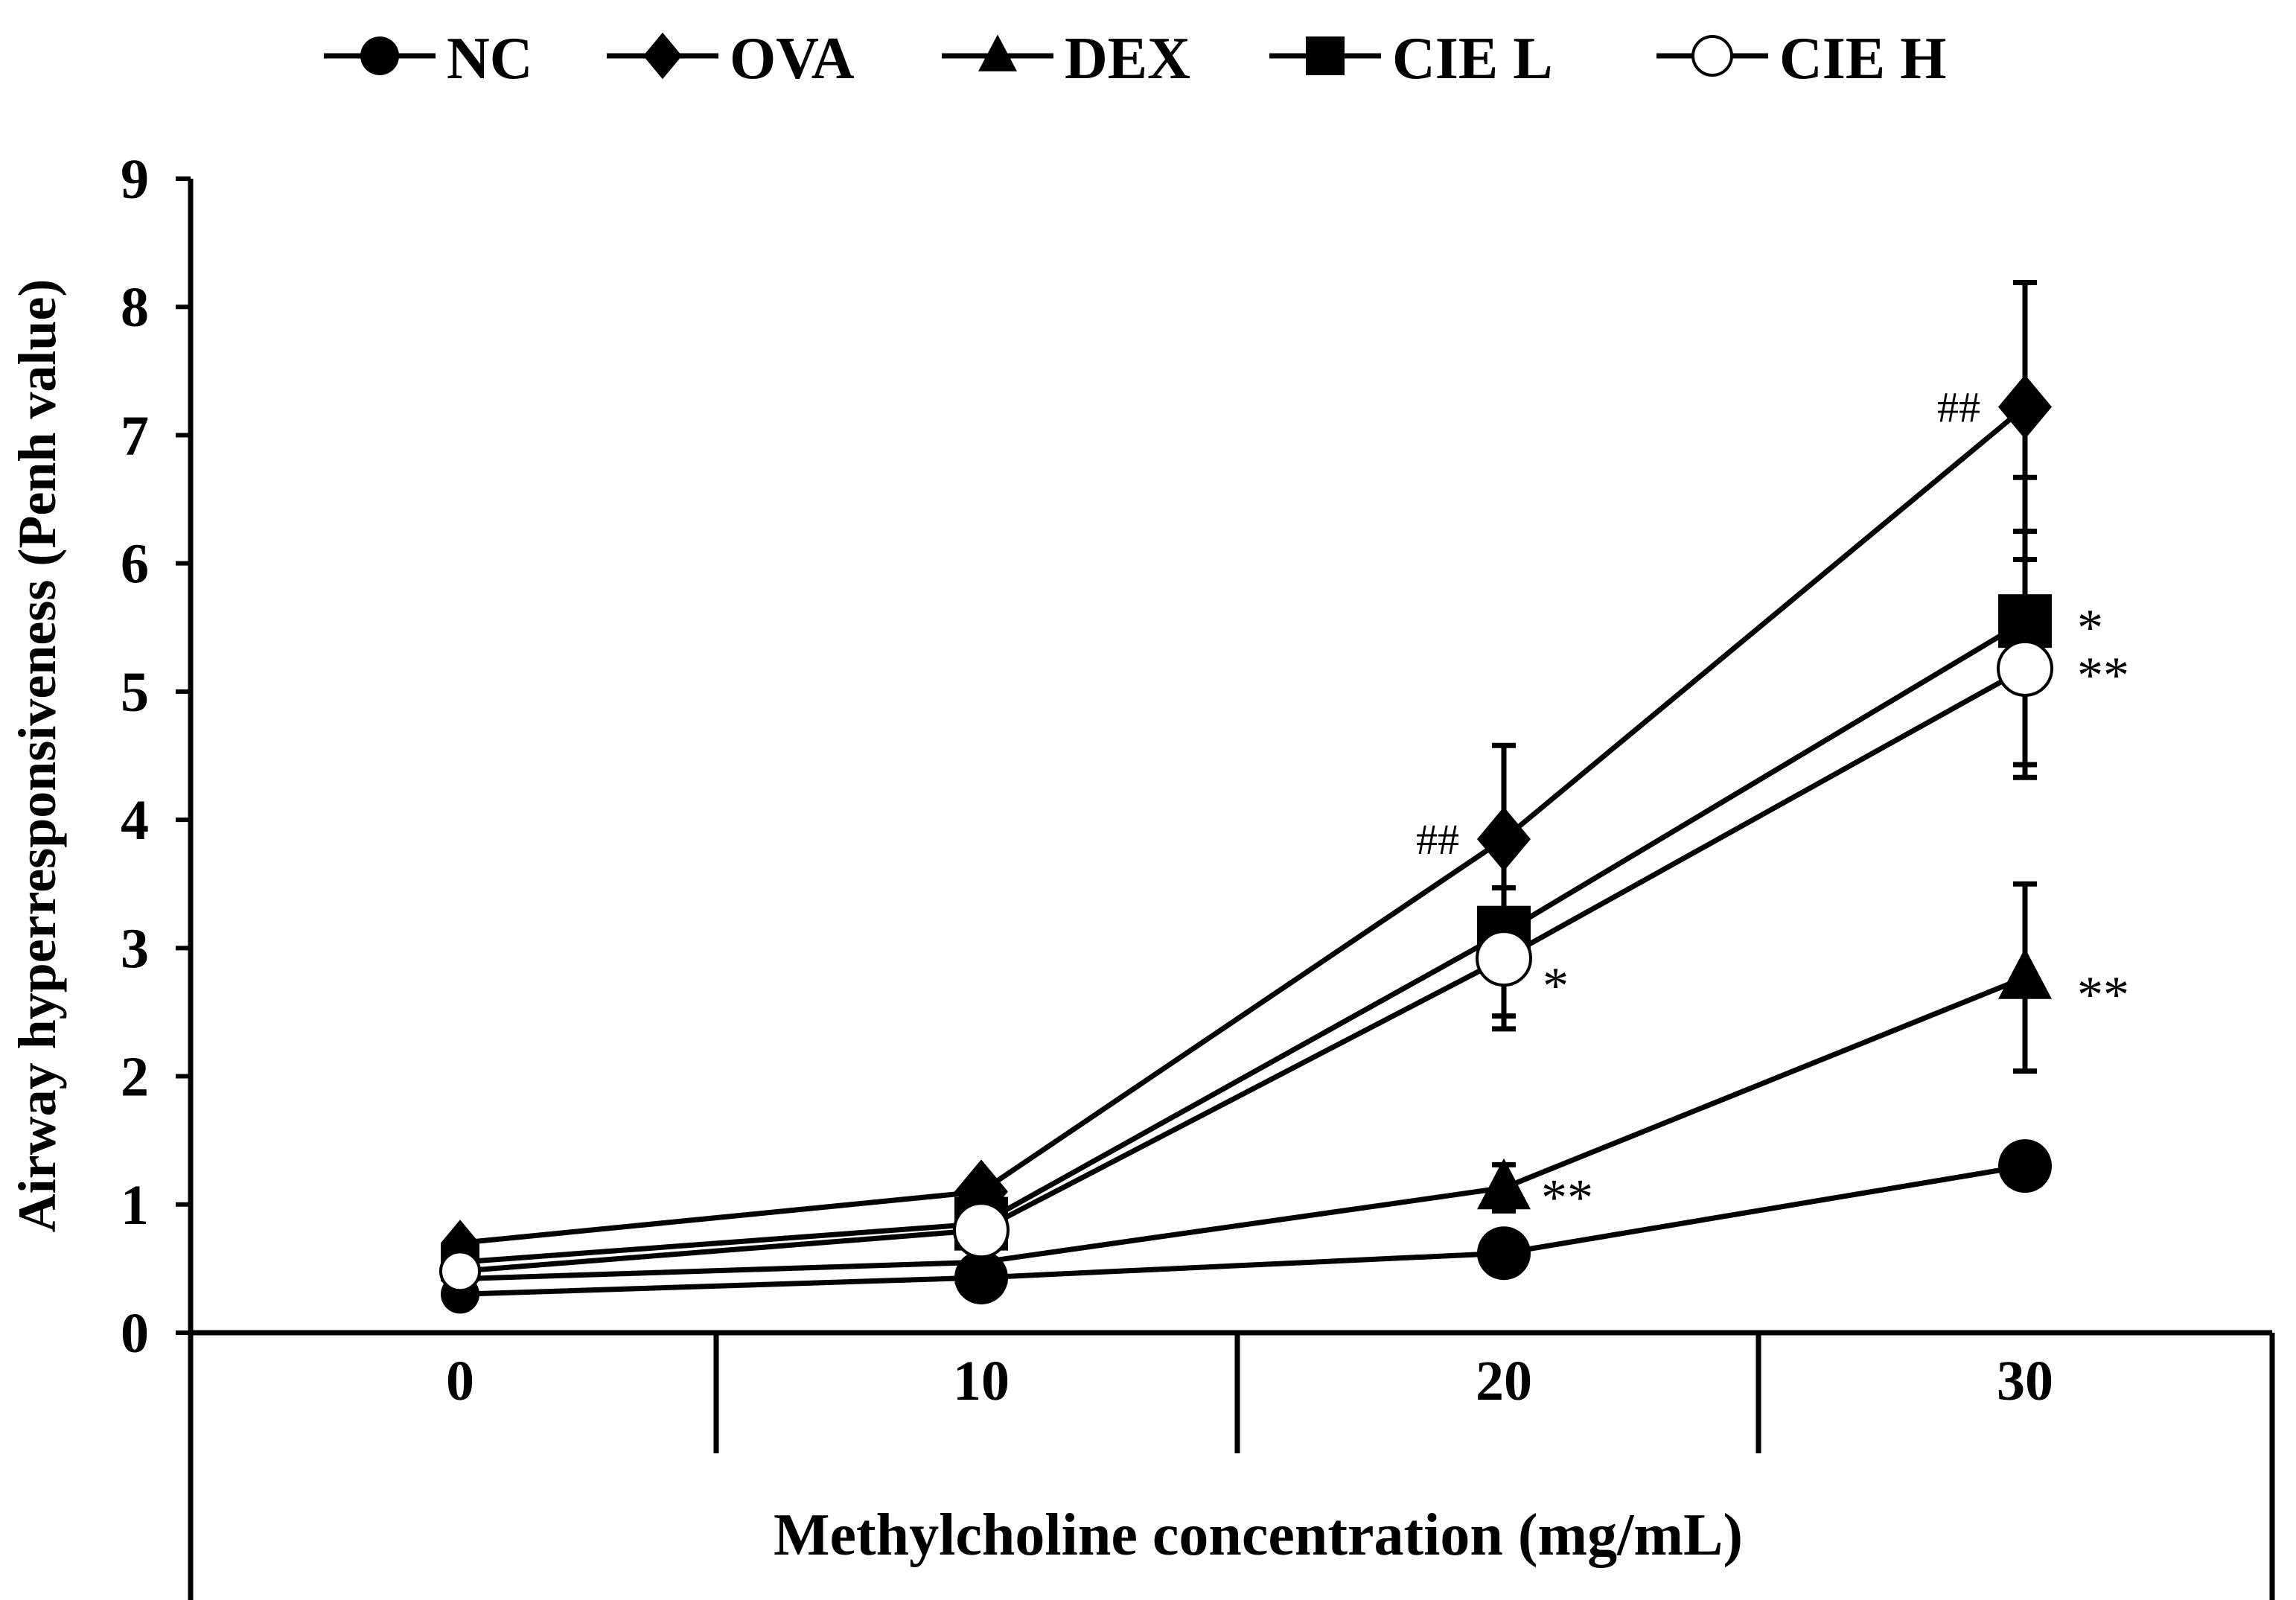 This screenshot has width=2296, height=1600. Describe the element at coordinates (37, 756) in the screenshot. I see `y-axis-label: Airway hyperresponsiveness (Penh value)` at that location.